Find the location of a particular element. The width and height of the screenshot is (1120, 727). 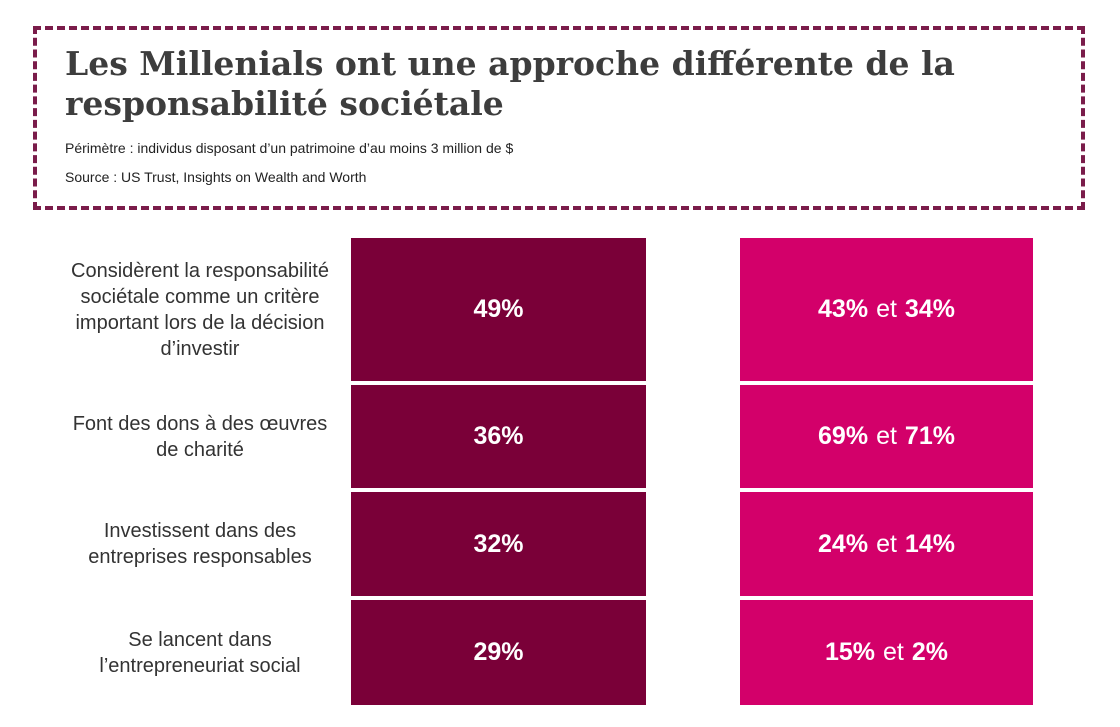

left-value-cell: 49% is located at coordinates (498, 309).